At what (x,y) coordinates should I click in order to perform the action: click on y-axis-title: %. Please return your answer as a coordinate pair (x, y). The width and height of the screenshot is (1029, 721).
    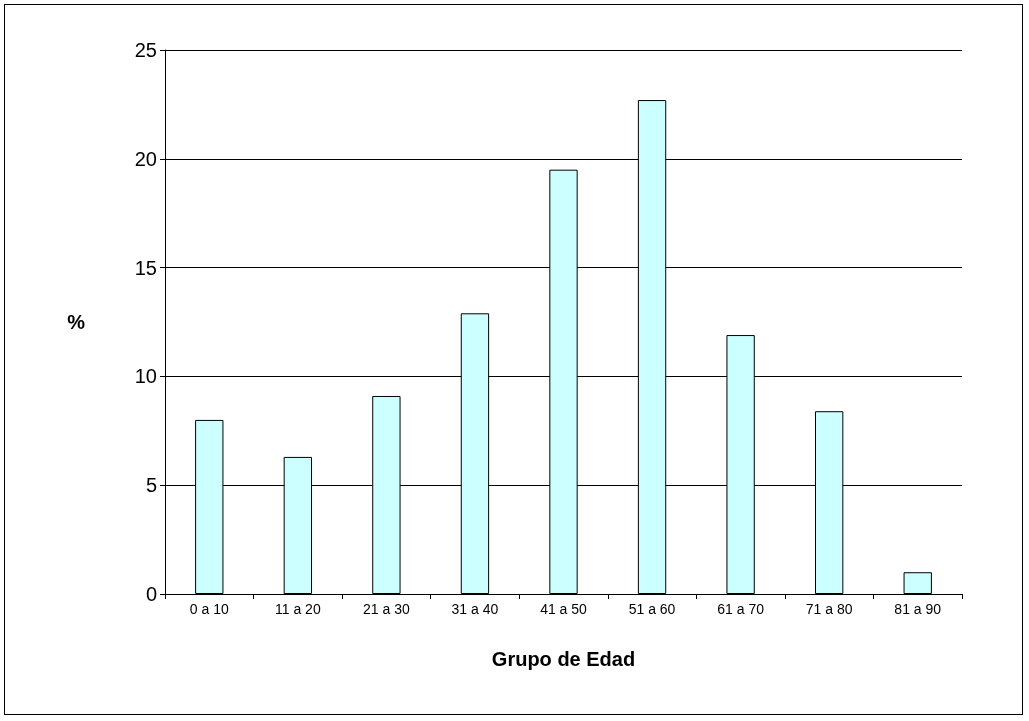
    Looking at the image, I should click on (76, 322).